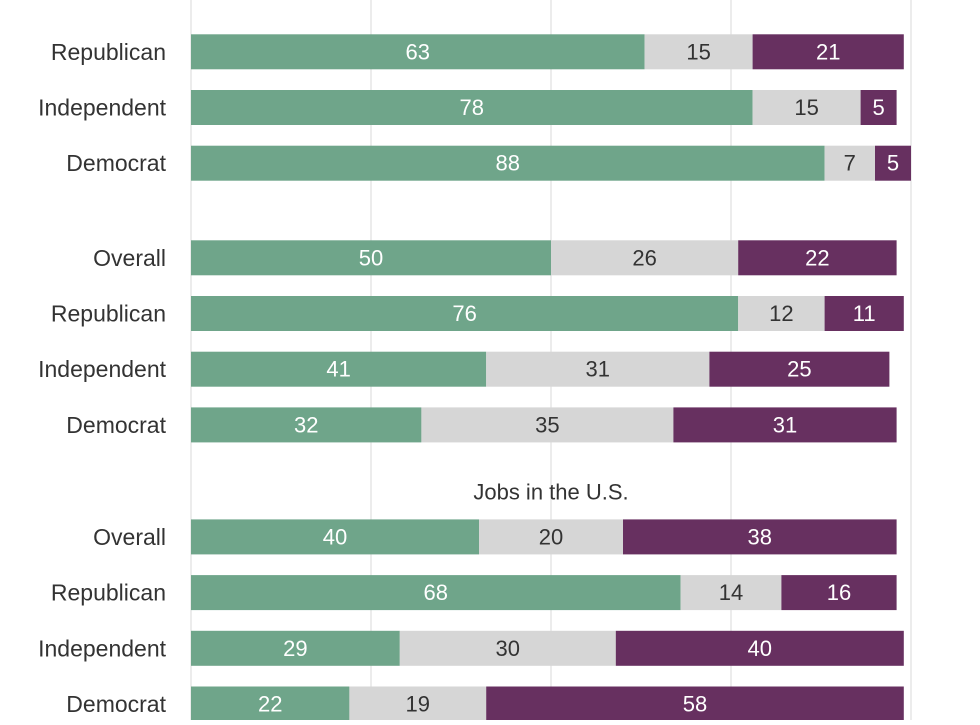  I want to click on group-title: Jobs in the U.S., so click(550, 491).